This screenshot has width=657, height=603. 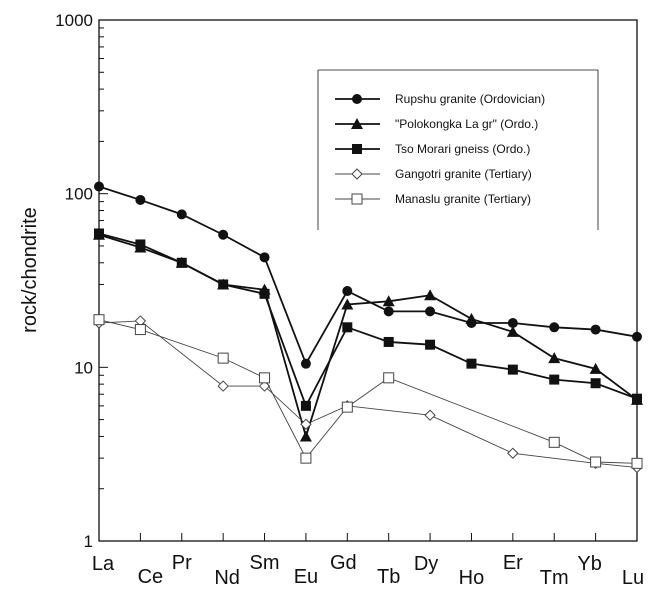 I want to click on x-tick-label: Dy, so click(x=426, y=564).